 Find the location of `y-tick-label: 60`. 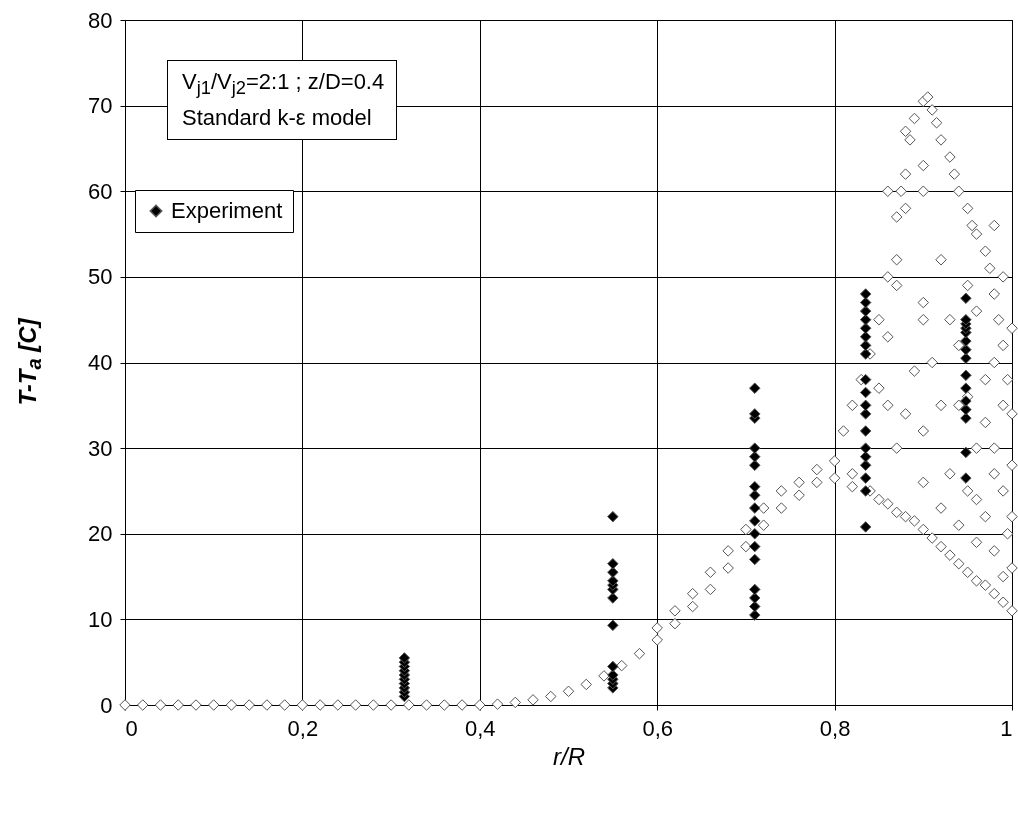

y-tick-label: 60 is located at coordinates (100, 191).